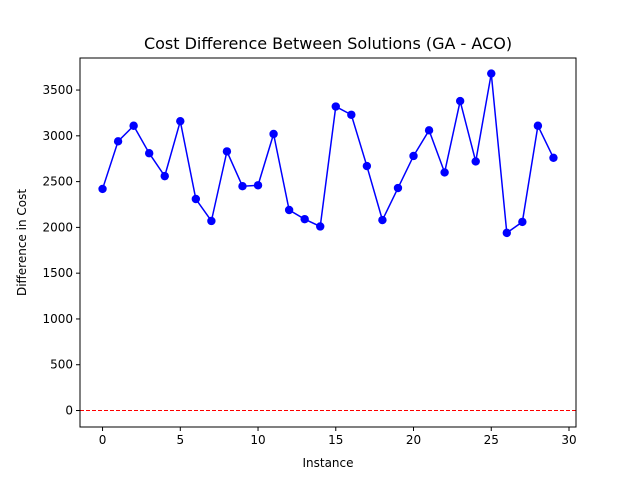 This screenshot has width=640, height=480. Describe the element at coordinates (69, 411) in the screenshot. I see `y-tick-label: 0` at that location.